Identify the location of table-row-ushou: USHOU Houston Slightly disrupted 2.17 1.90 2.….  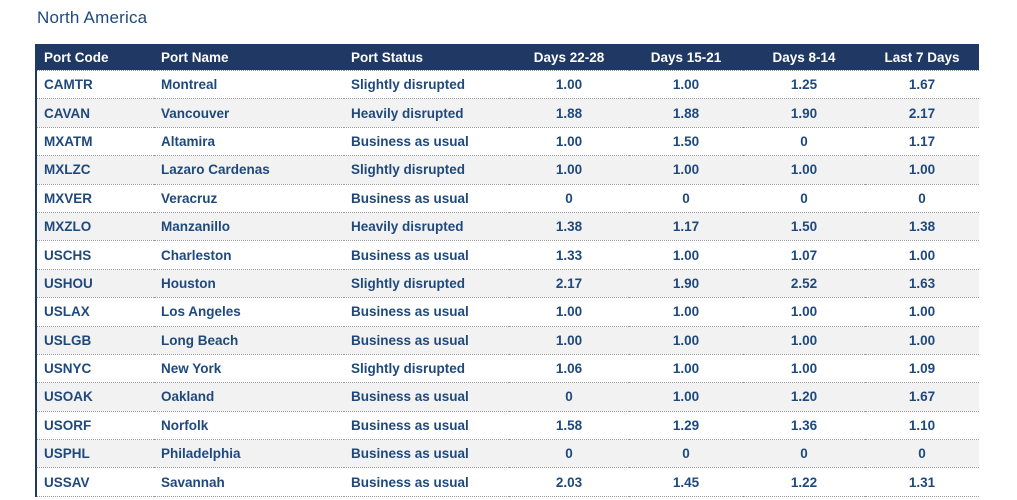
(507, 284).